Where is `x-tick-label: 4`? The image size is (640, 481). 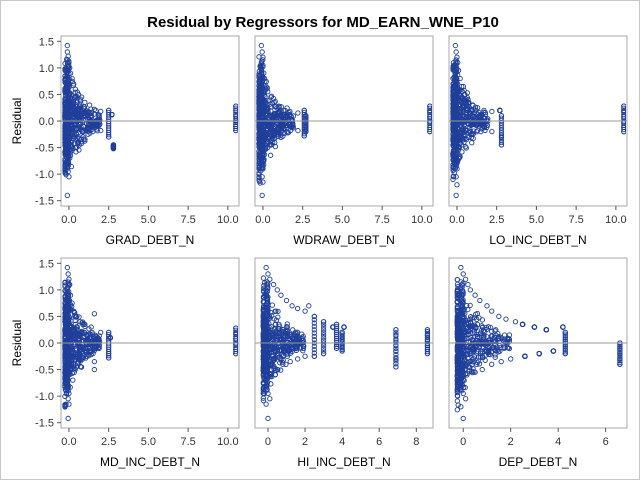
x-tick-label: 4 is located at coordinates (342, 442).